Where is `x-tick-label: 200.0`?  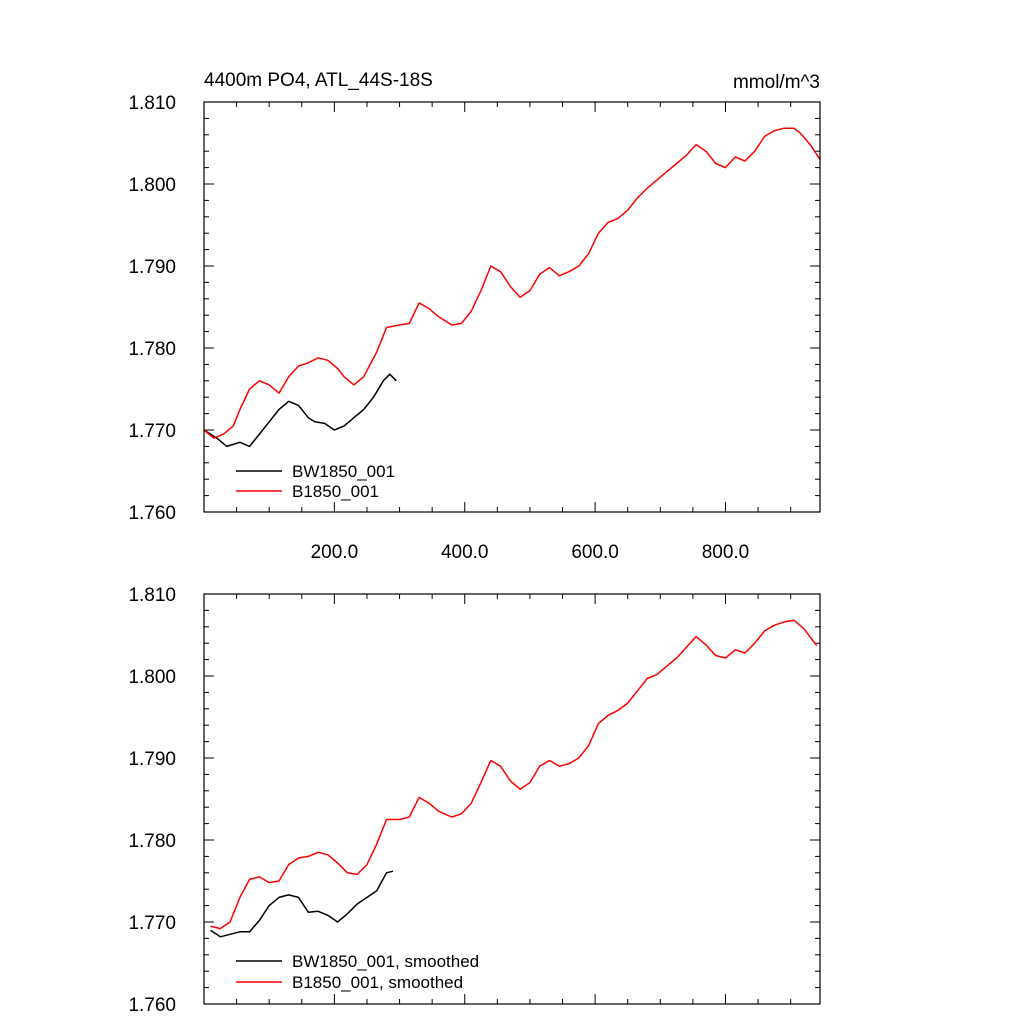 x-tick-label: 200.0 is located at coordinates (335, 552).